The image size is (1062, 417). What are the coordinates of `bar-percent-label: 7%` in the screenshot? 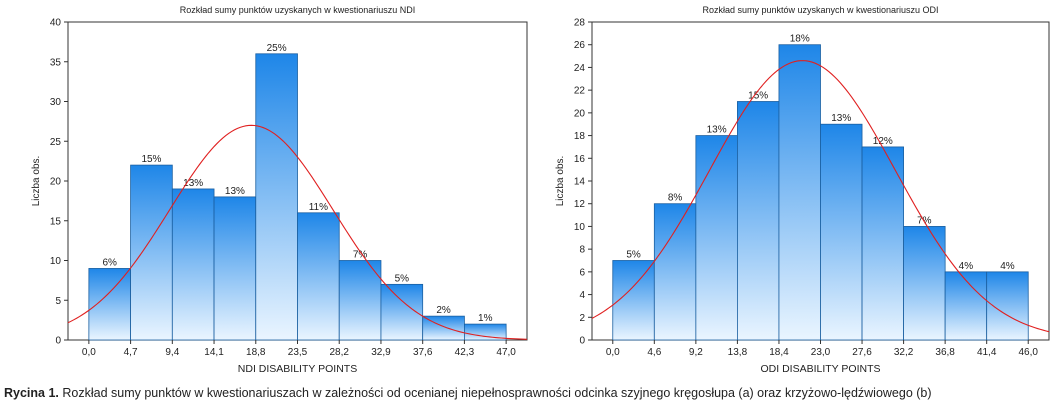 It's located at (360, 255).